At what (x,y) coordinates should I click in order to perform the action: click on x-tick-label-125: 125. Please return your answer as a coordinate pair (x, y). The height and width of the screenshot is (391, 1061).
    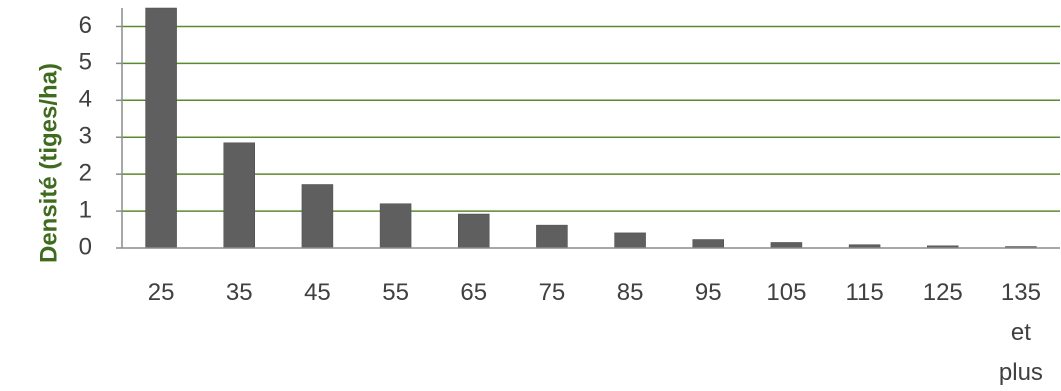
    Looking at the image, I should click on (943, 292).